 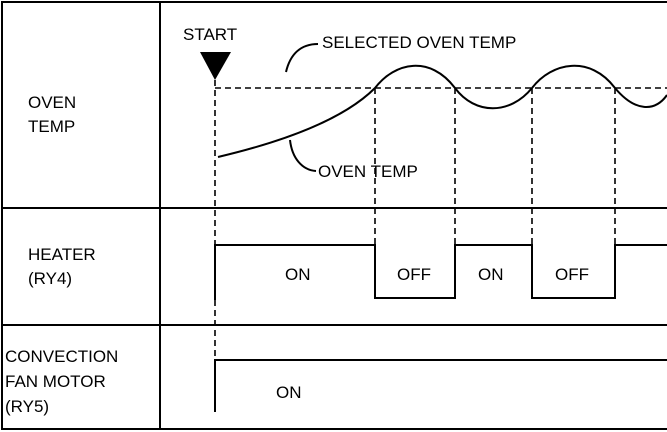 What do you see at coordinates (440, 272) in the screenshot?
I see `heater-signal` at bounding box center [440, 272].